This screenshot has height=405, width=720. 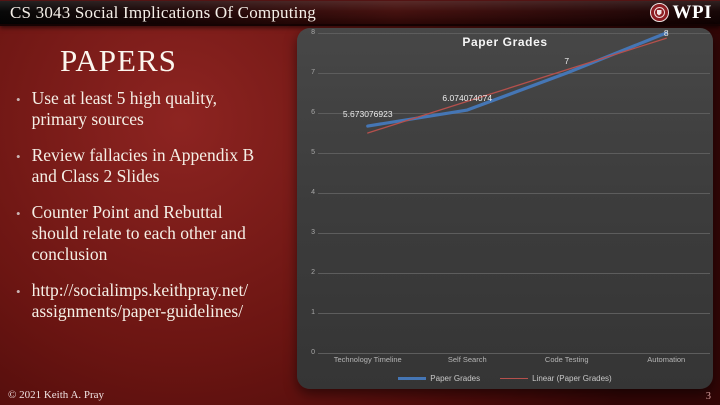 I want to click on y-axis-label: 0, so click(x=313, y=352).